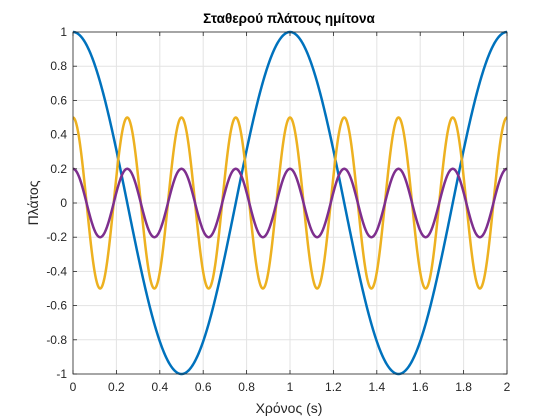 The image size is (560, 420). I want to click on x-tick-label: 0.6, so click(203, 387).